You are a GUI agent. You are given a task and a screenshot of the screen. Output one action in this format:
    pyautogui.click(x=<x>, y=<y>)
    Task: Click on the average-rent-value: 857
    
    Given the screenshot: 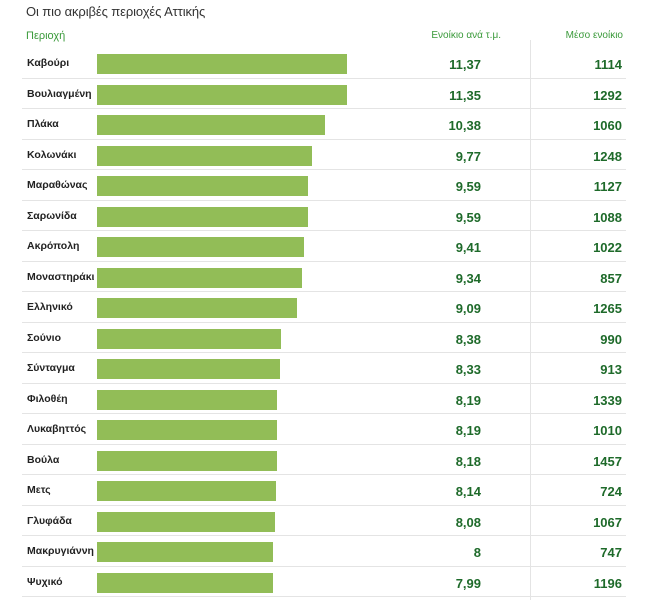 What is the action you would take?
    pyautogui.click(x=611, y=278)
    